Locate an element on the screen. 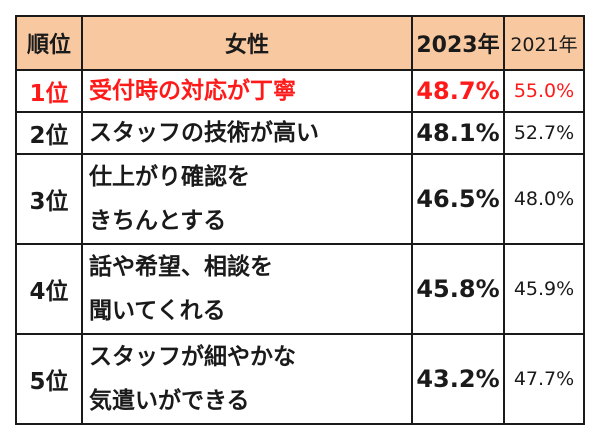 Image resolution: width=600 pixels, height=425 pixels. item-line: 話や希望、相談を is located at coordinates (181, 267).